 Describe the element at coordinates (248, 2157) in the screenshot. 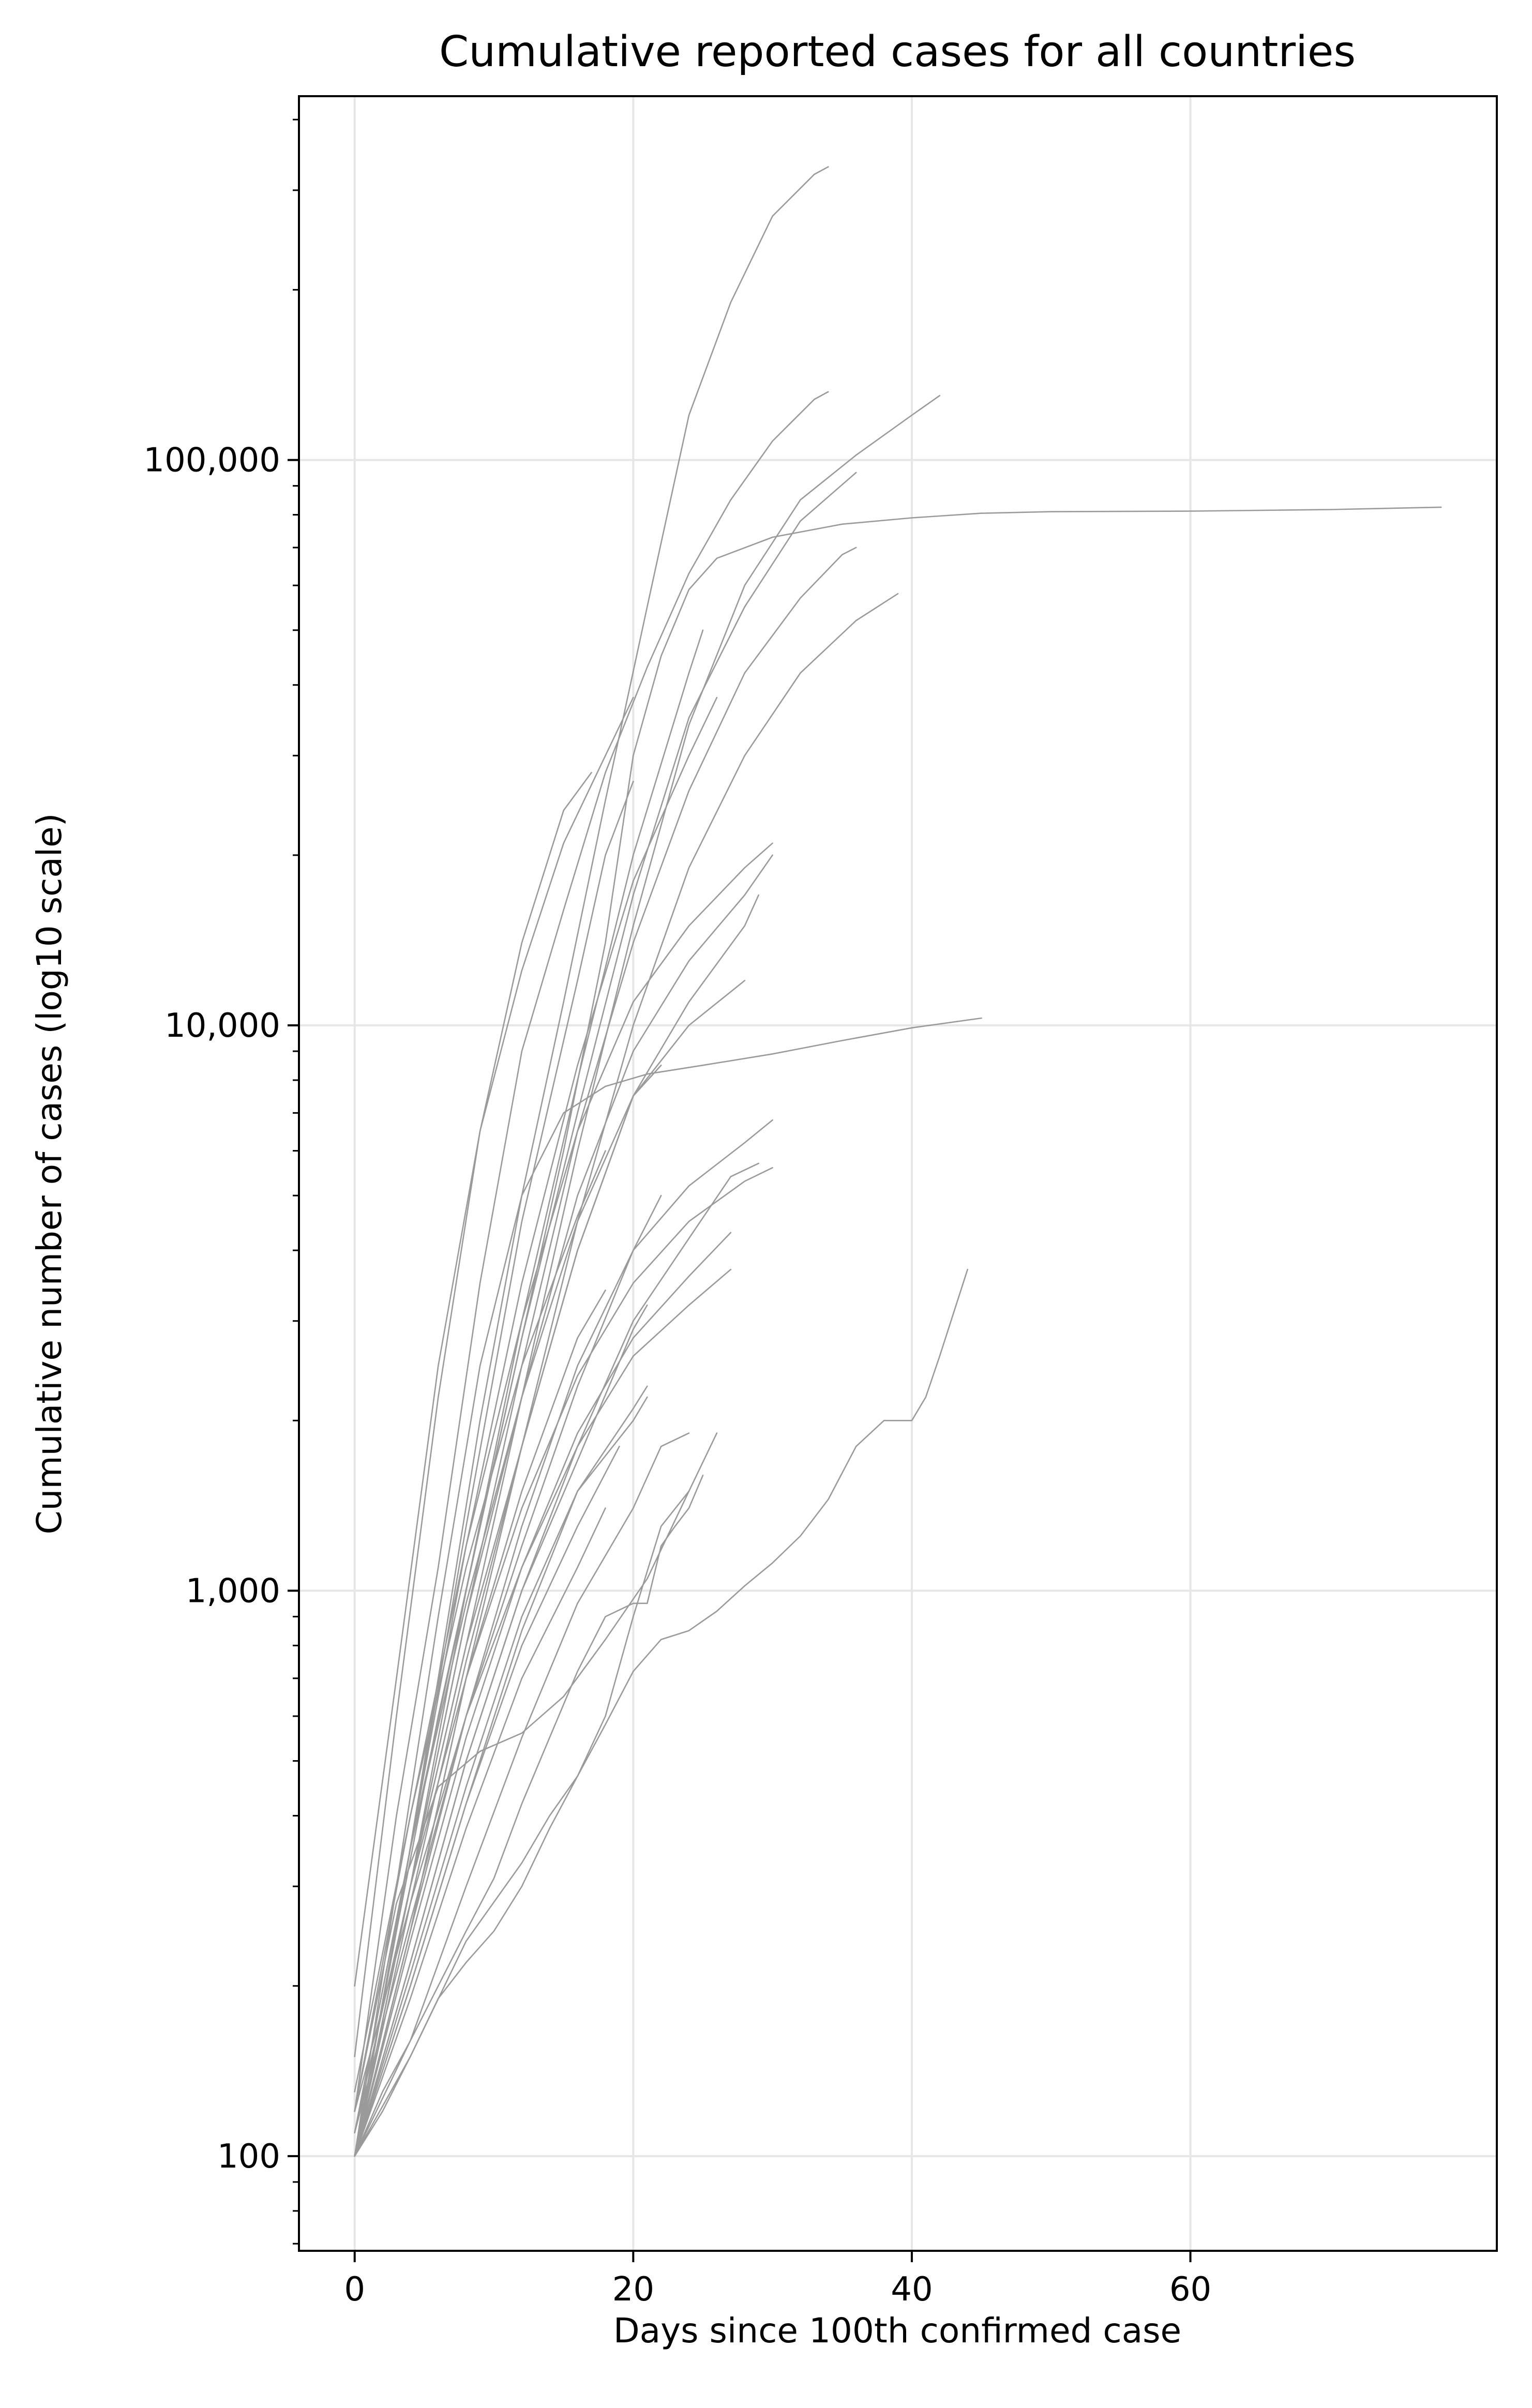

I see `y-tick-label: 100` at that location.